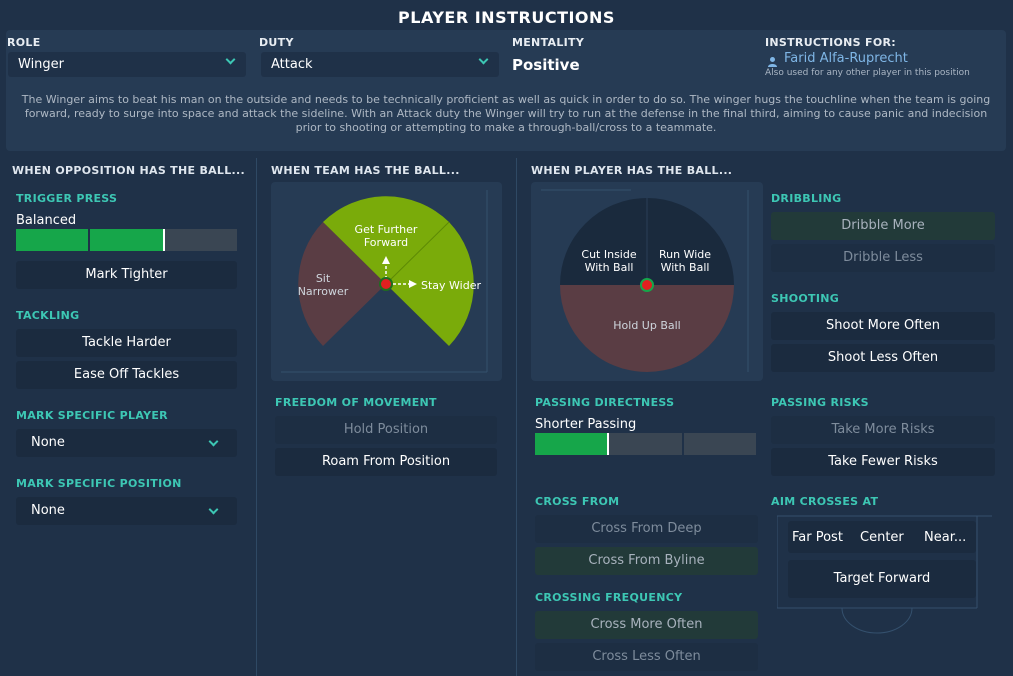 Image resolution: width=1013 pixels, height=676 pixels. Describe the element at coordinates (685, 261) in the screenshot. I see `run-wide-label: Run Wide With Ball` at that location.